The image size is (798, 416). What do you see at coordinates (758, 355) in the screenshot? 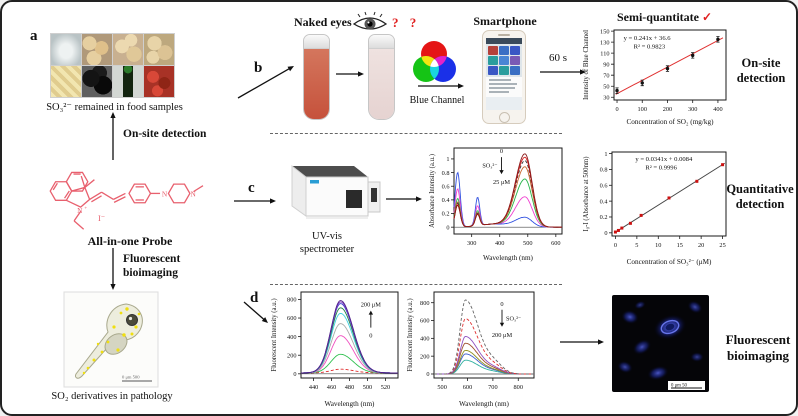
I see `fluorescent-bioimaging-line2: bioimaging` at bounding box center [758, 355].